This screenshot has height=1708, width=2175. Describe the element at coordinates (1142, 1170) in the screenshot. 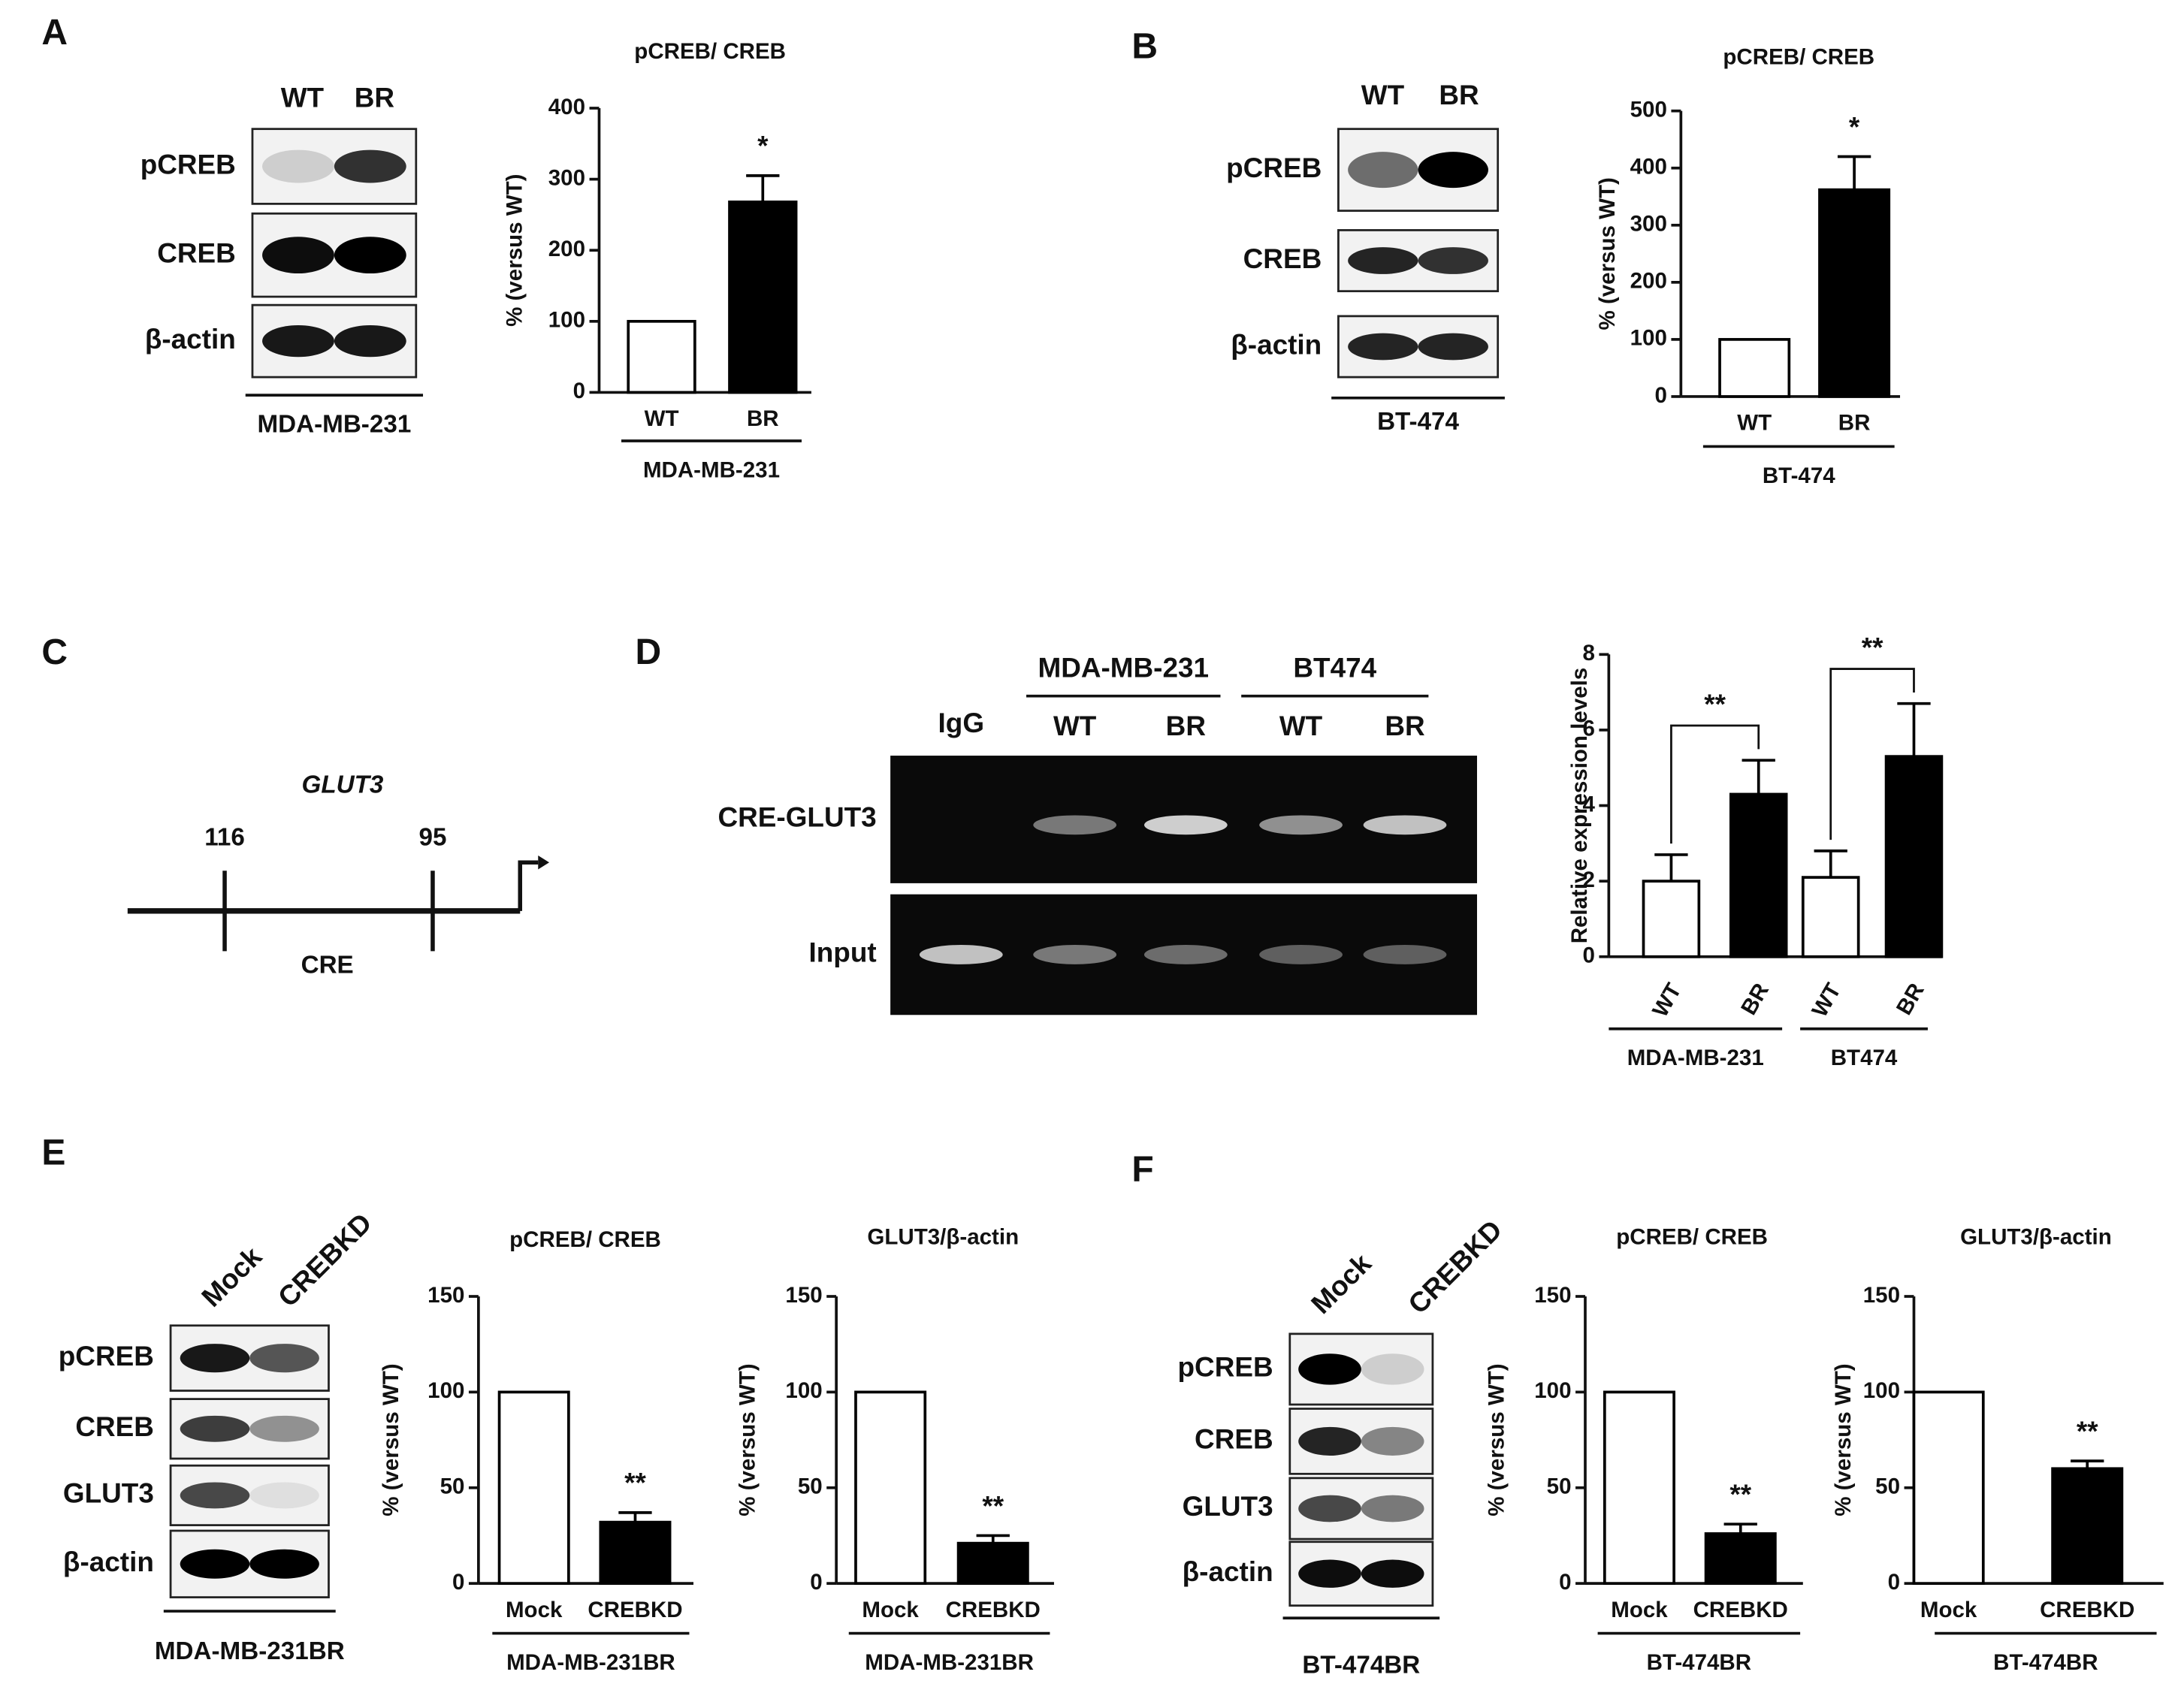

I see `panel-label: F` at that location.